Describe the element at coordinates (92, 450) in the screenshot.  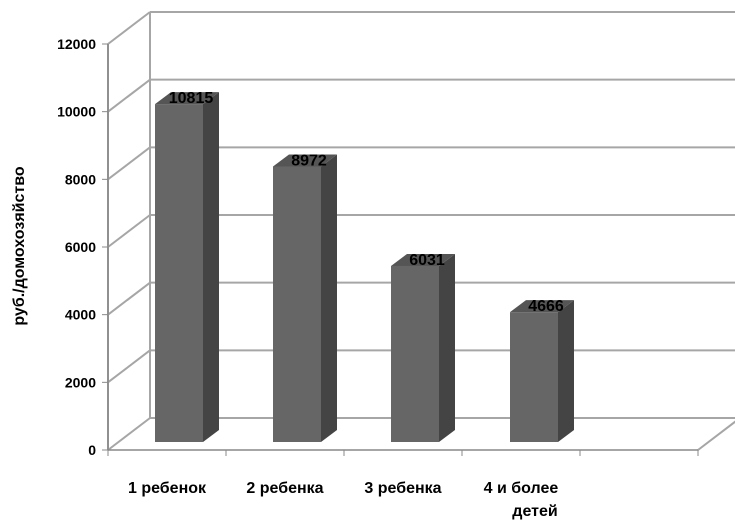
I see `y-tick-label: 0` at that location.